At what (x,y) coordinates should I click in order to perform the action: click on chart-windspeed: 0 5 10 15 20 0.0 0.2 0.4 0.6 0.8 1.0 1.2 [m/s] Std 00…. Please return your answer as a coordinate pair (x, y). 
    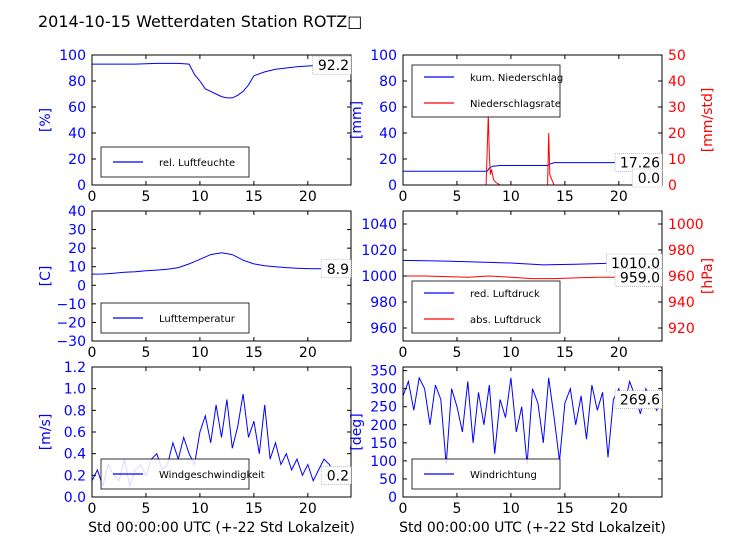
    Looking at the image, I should click on (196, 448).